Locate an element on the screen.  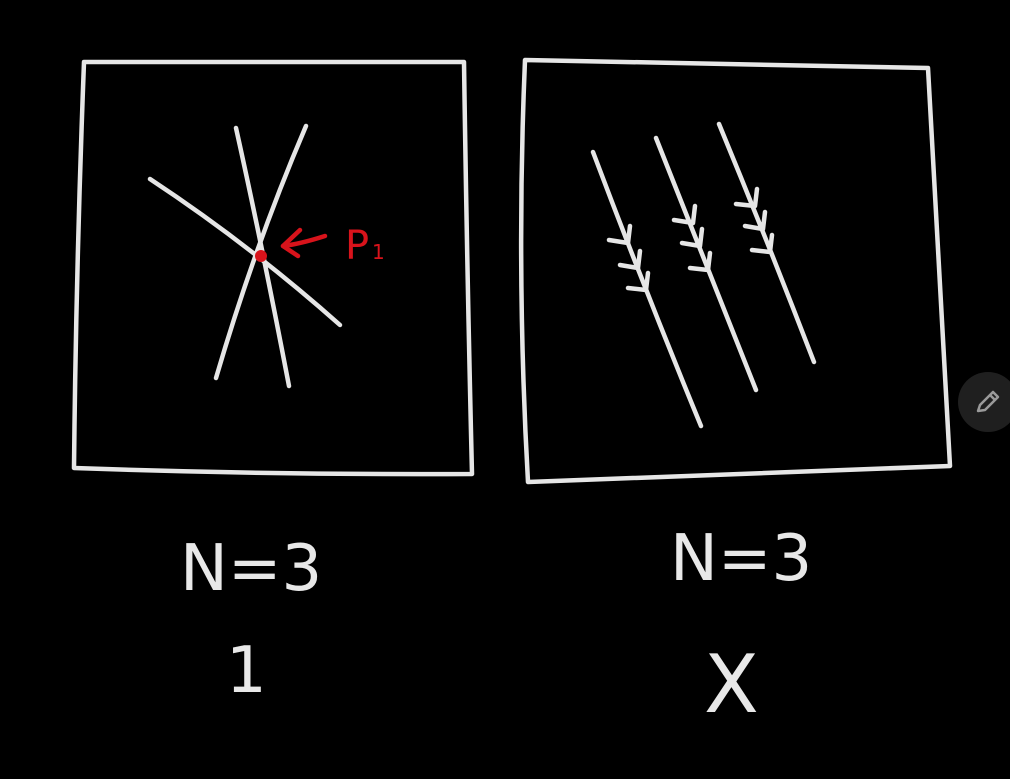
pen-tool-button is located at coordinates (984, 402).